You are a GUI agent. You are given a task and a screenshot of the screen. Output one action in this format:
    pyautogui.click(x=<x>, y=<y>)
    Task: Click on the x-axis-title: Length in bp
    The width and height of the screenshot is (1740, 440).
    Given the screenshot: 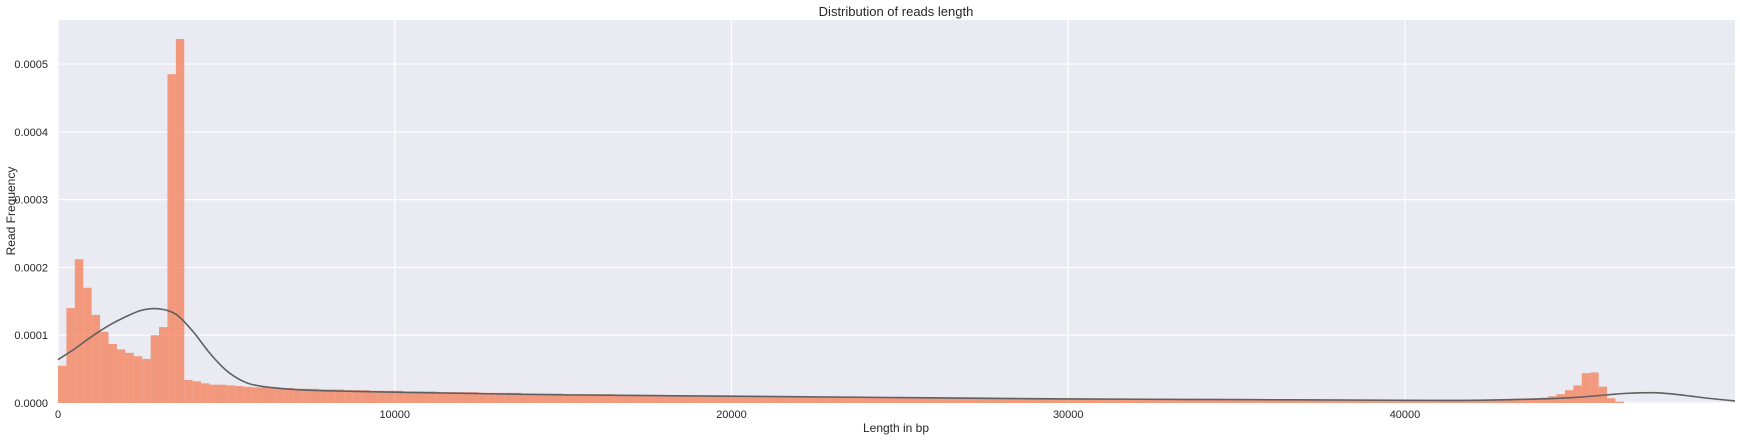 What is the action you would take?
    pyautogui.click(x=896, y=428)
    